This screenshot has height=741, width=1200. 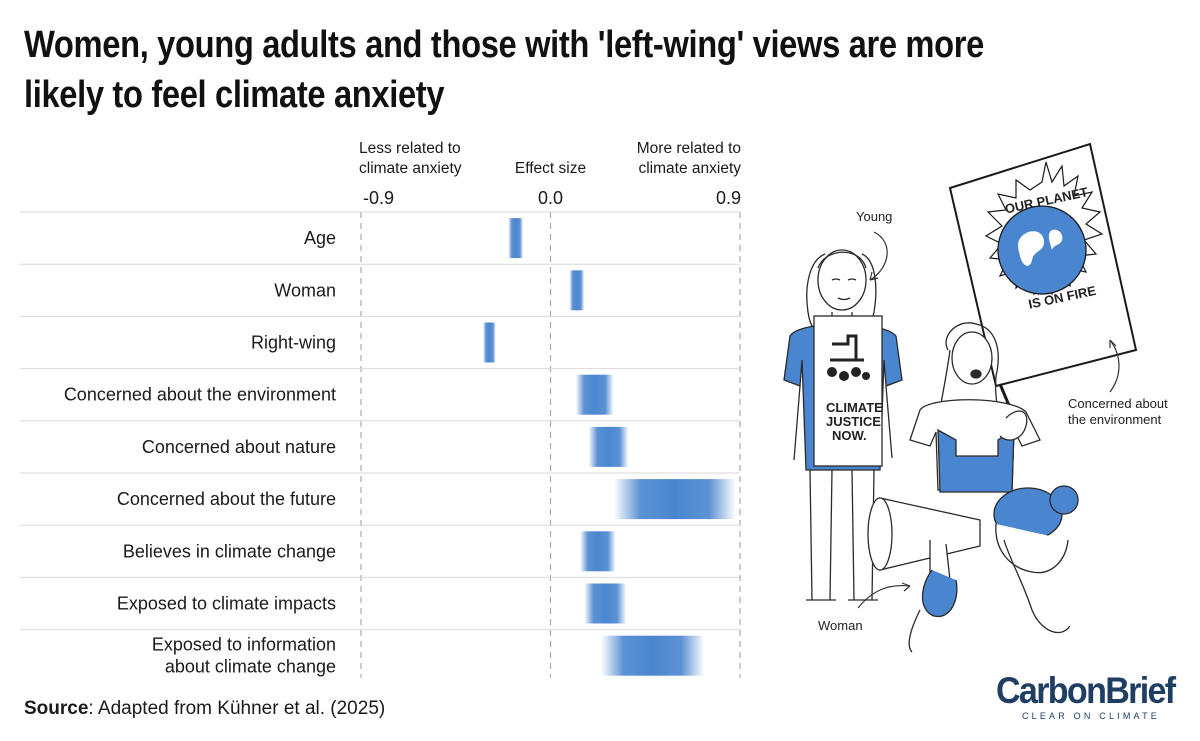 What do you see at coordinates (1114, 366) in the screenshot?
I see `concerned-arrow` at bounding box center [1114, 366].